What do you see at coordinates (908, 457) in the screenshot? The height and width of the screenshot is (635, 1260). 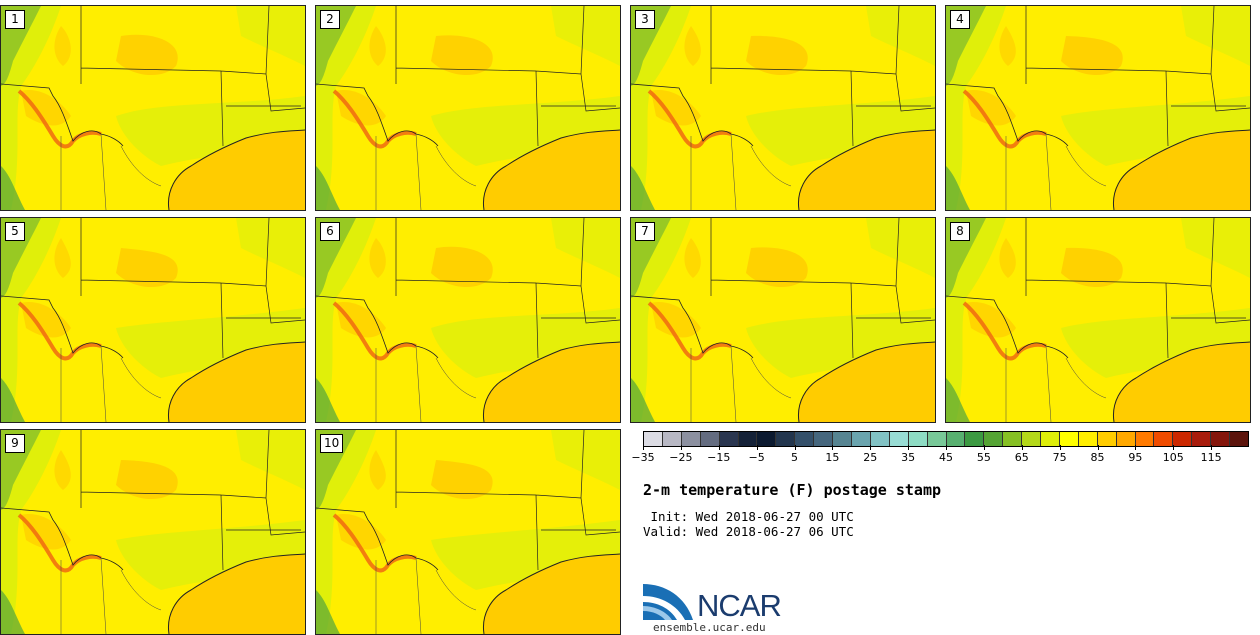 I see `colorbar-tick-label: 35` at bounding box center [908, 457].